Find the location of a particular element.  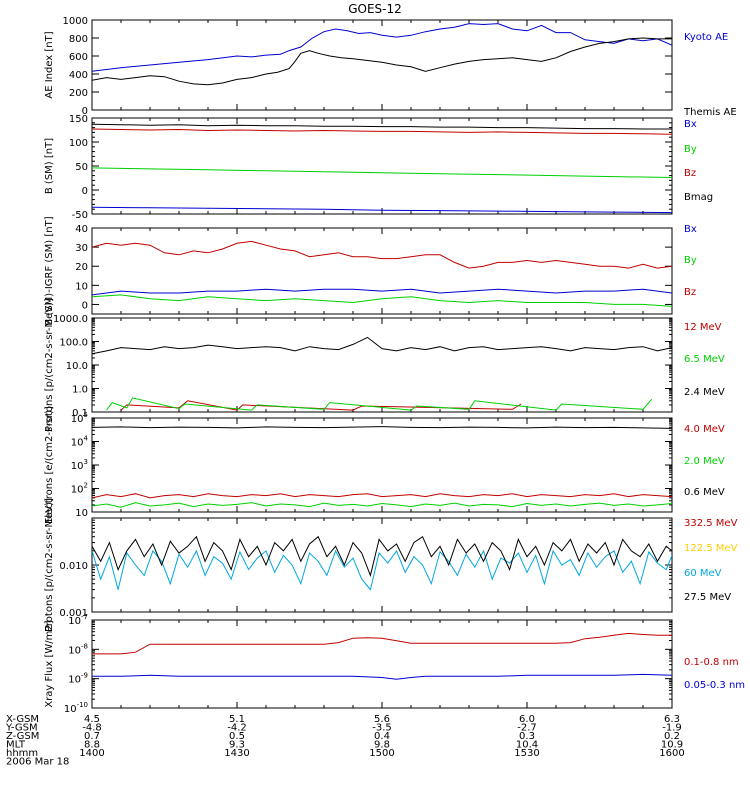

ephemeris-value: 0.7 is located at coordinates (92, 736).